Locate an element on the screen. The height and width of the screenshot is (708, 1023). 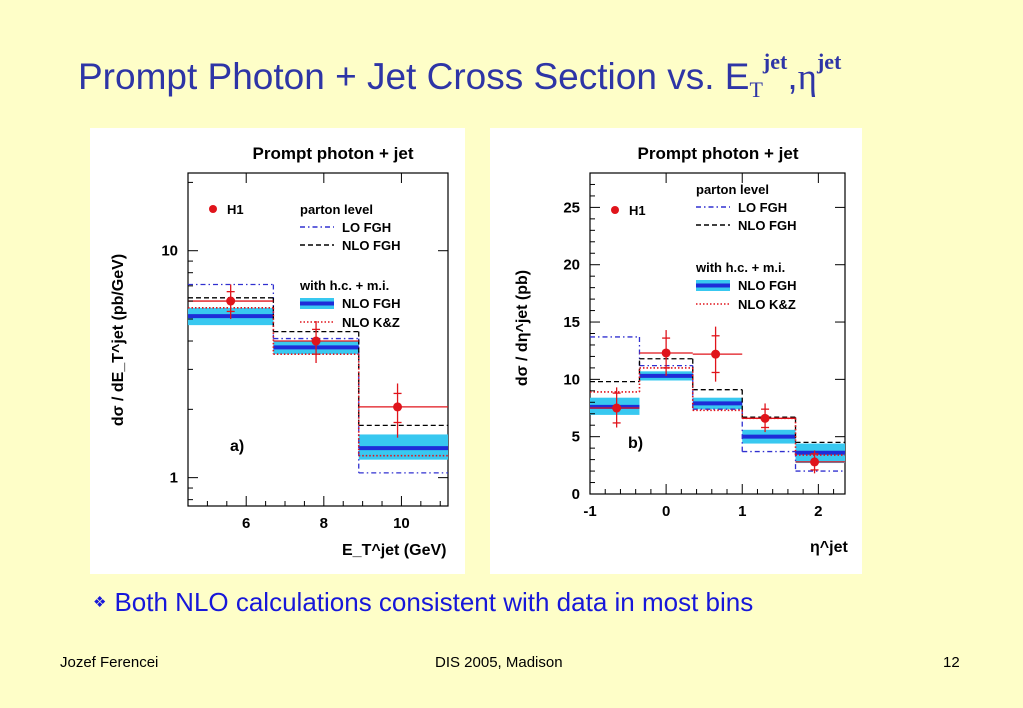
x-tick-label: -1 is located at coordinates (589, 511).